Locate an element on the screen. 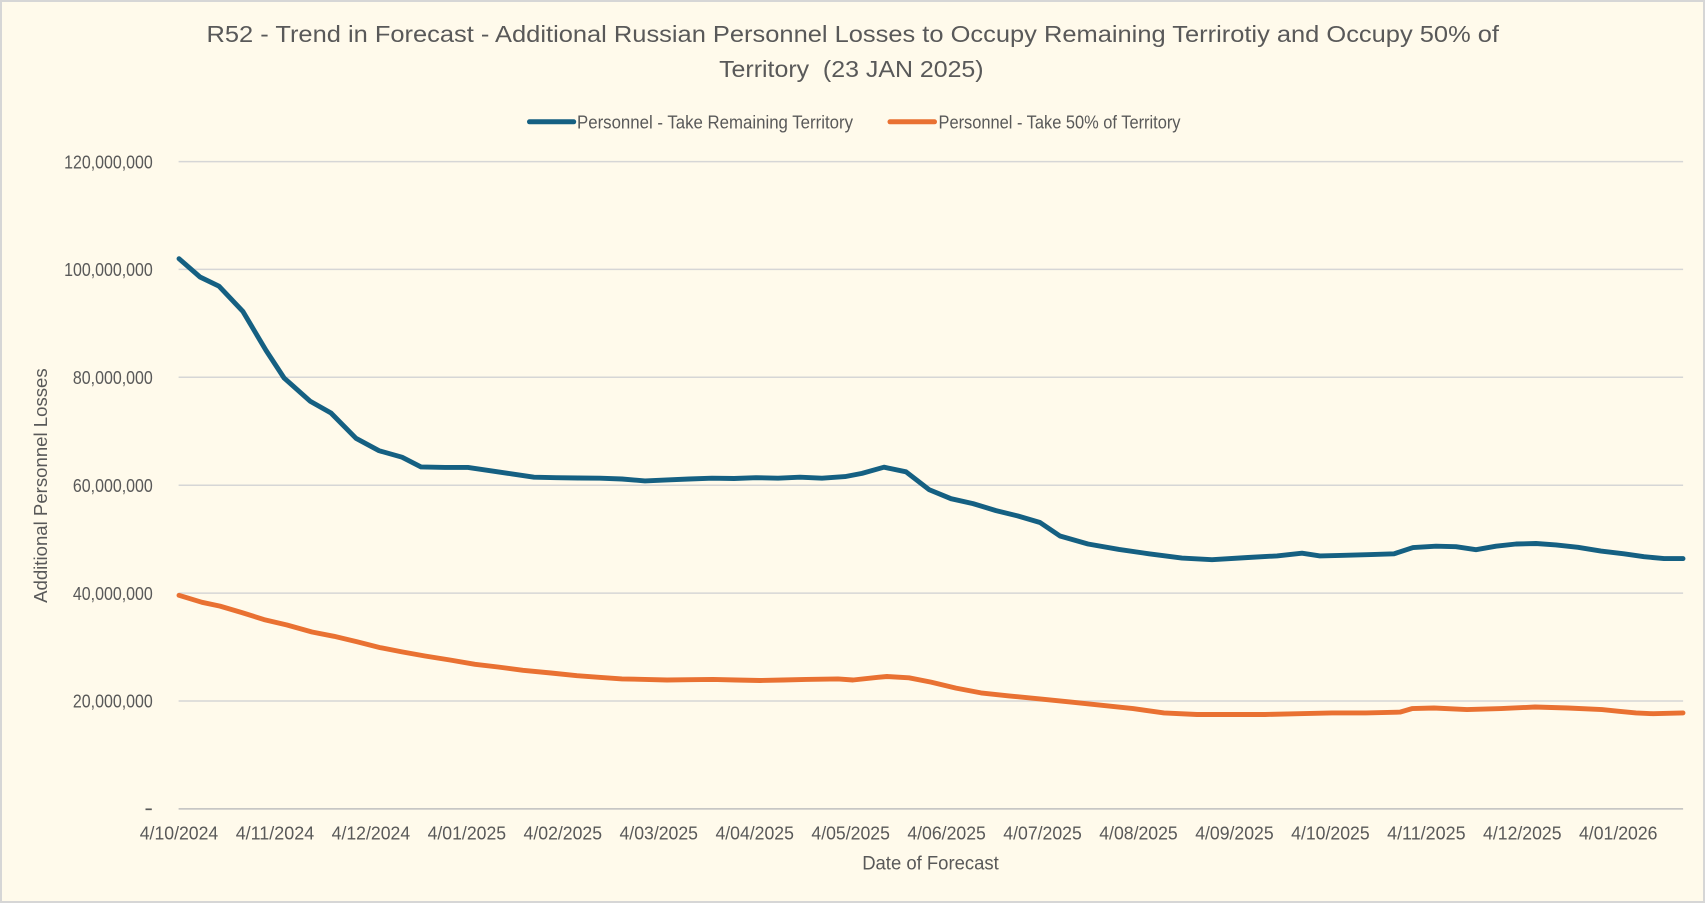  svg-text:Personnel - Take 50% of Territ: Personnel - Take 50% of Territory is located at coordinates (1060, 122).